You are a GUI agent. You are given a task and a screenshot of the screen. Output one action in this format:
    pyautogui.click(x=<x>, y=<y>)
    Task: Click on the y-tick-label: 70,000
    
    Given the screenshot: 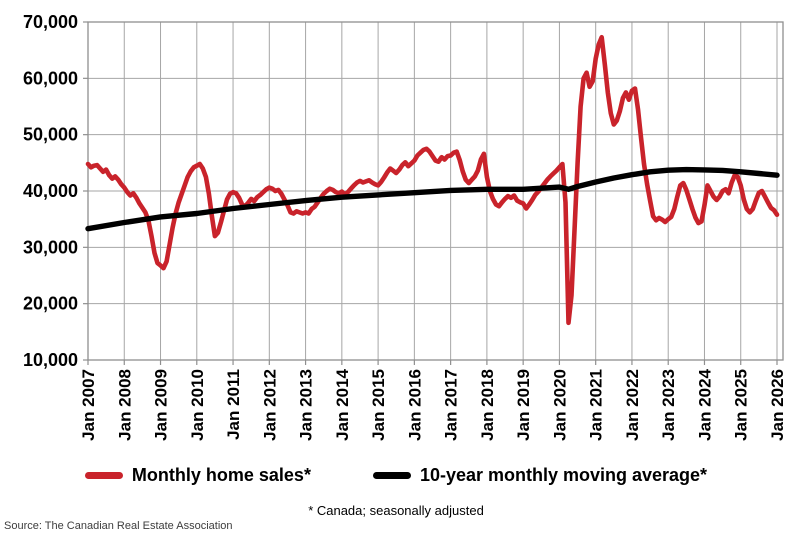 What is the action you would take?
    pyautogui.click(x=50, y=22)
    